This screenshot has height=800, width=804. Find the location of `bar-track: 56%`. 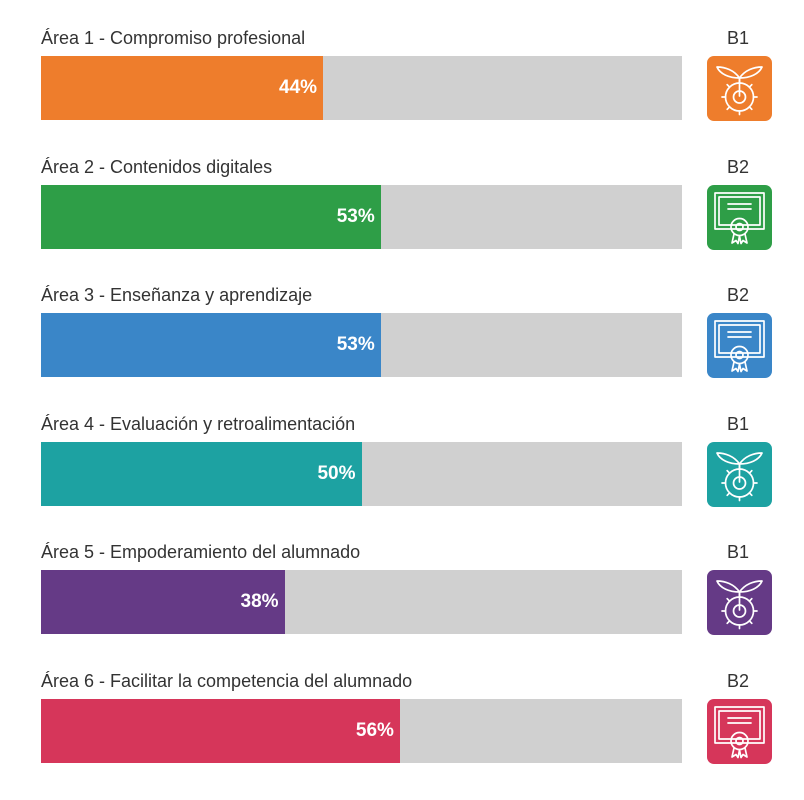

bar-track: 56% is located at coordinates (361, 730).